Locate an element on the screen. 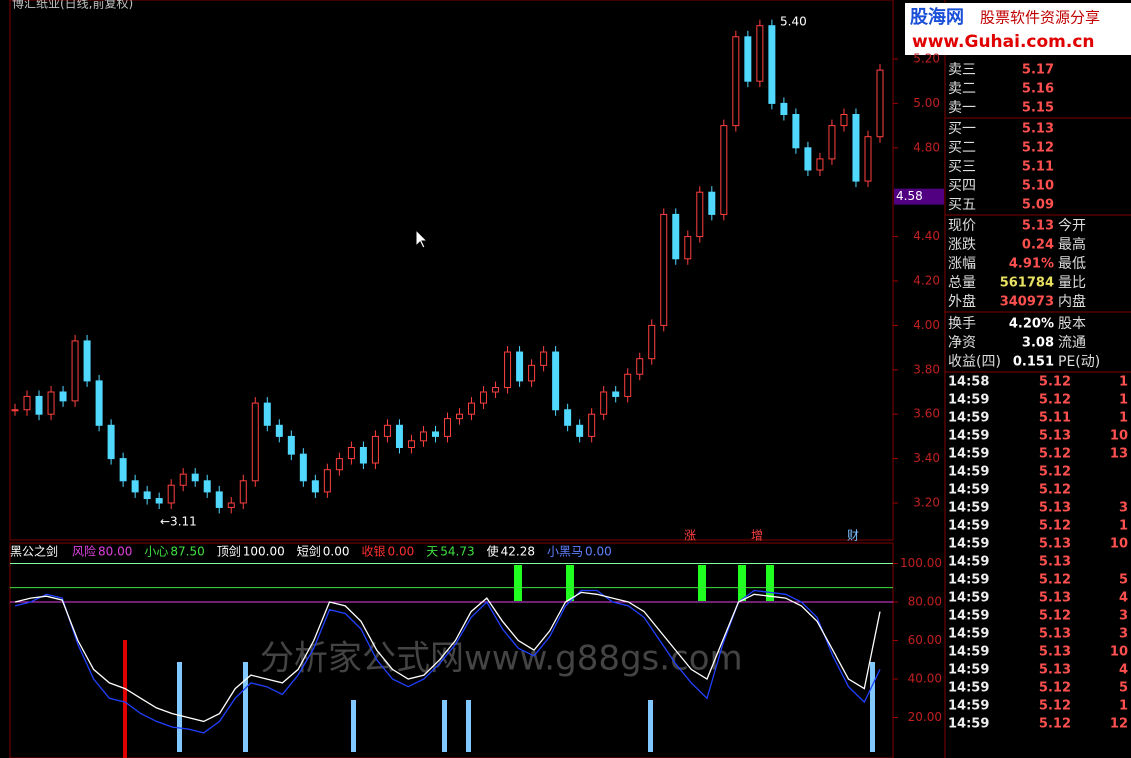  trade-volume: 12 is located at coordinates (1119, 724).